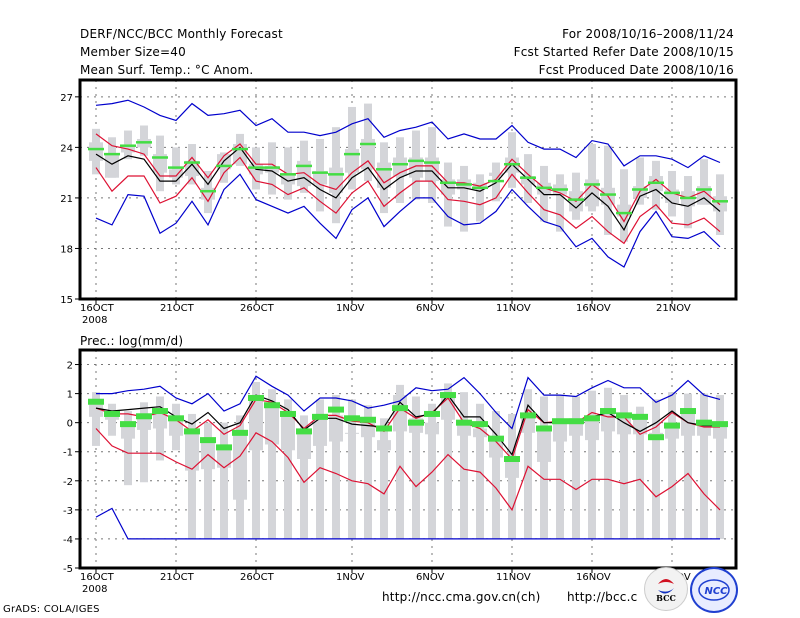 Image resolution: width=800 pixels, height=618 pixels. What do you see at coordinates (408, 189) in the screenshot?
I see `series-line-mean` at bounding box center [408, 189].